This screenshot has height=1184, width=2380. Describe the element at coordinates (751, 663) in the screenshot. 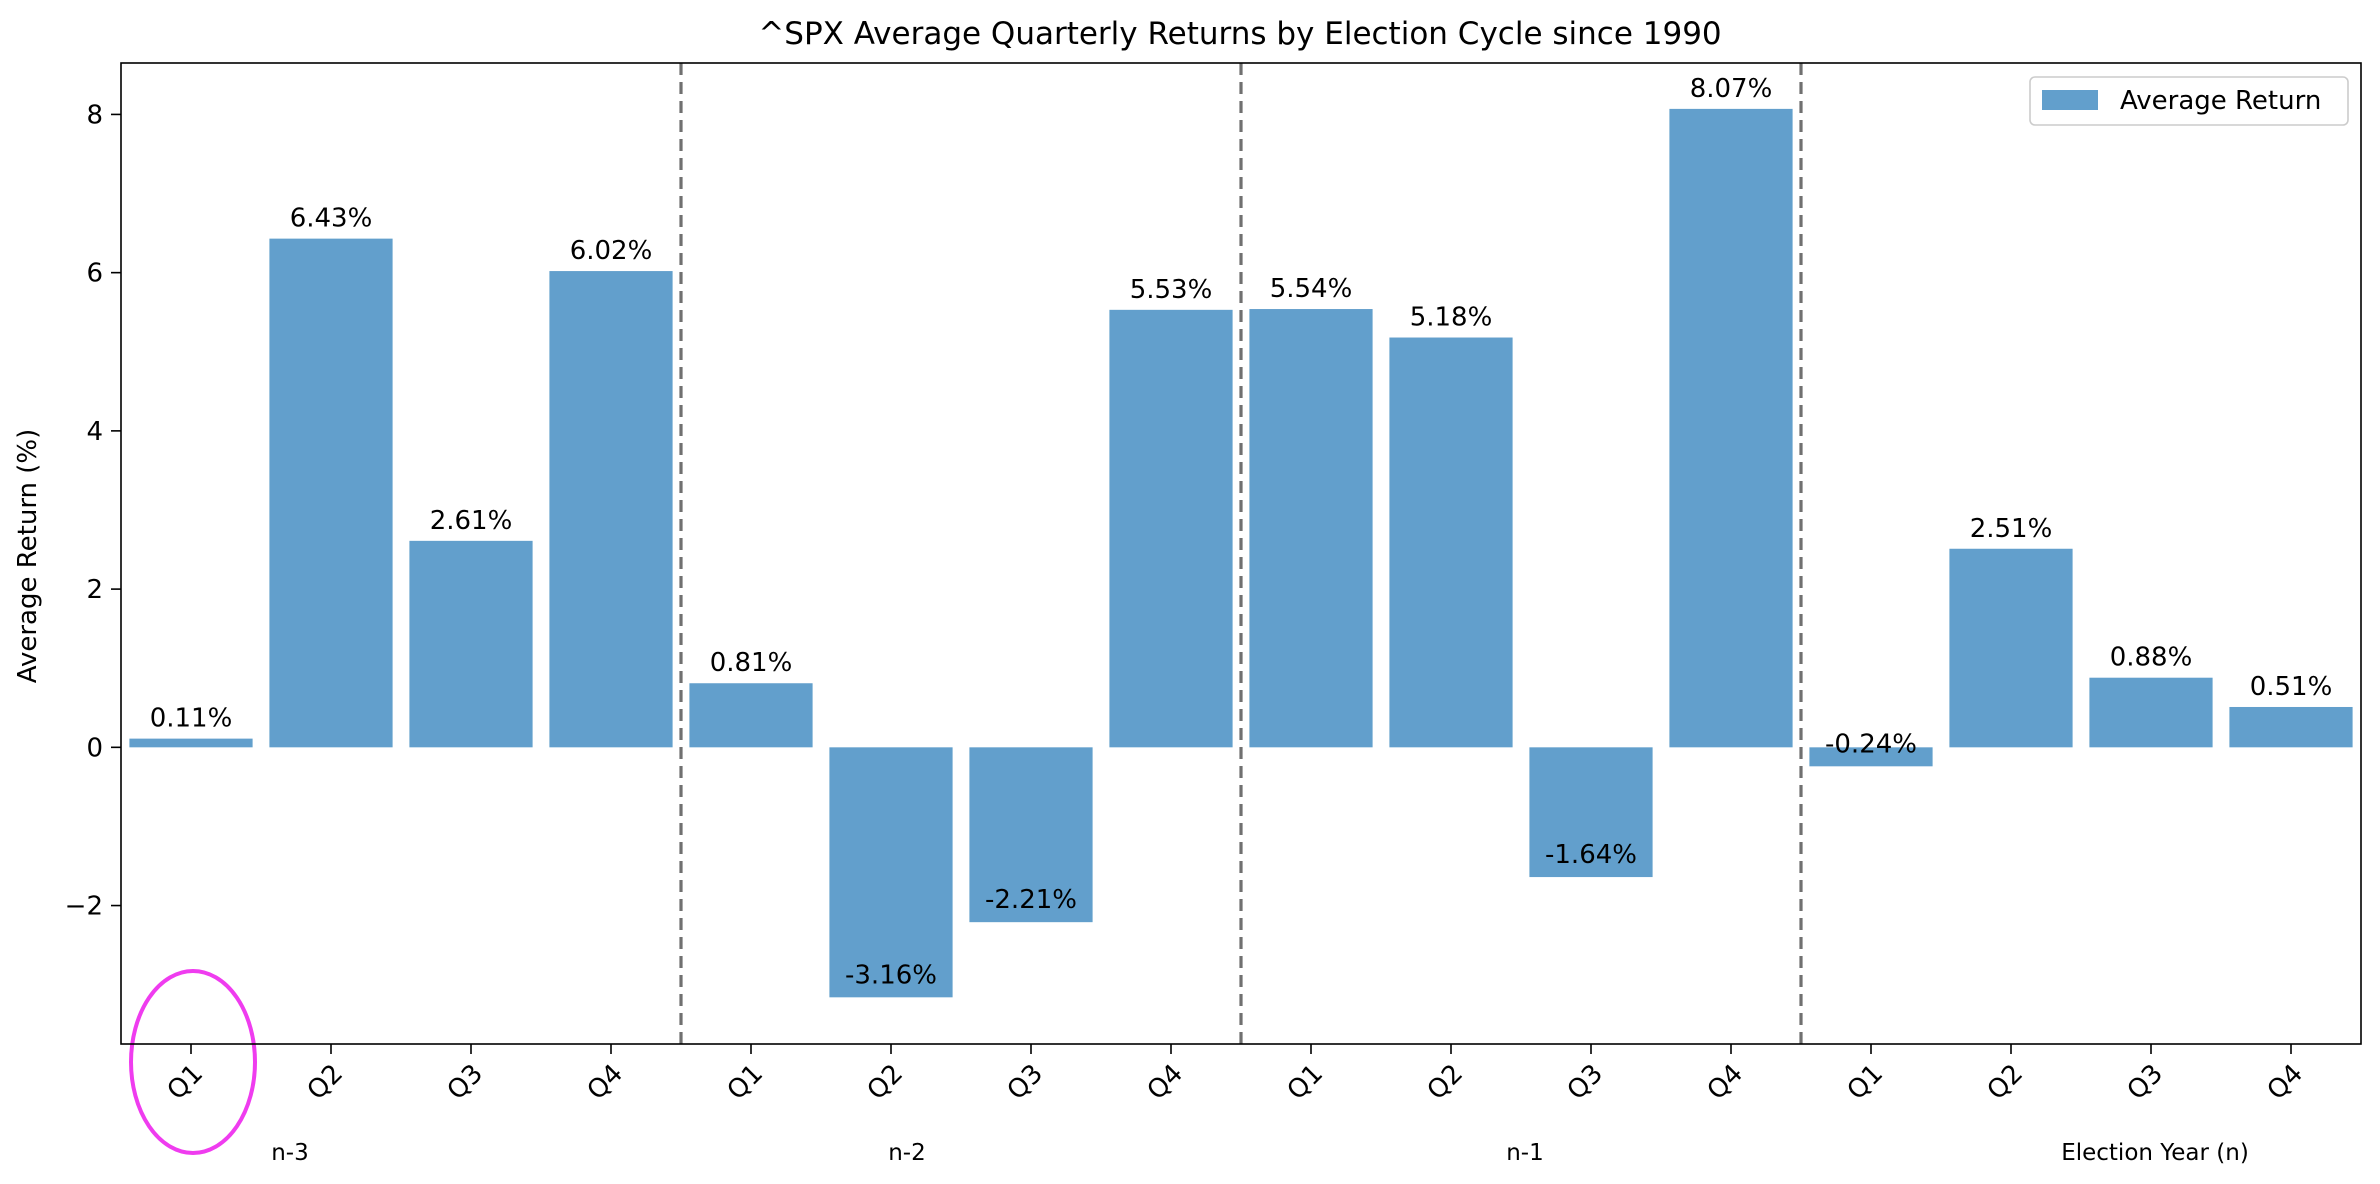

I see `data-label: 0.81%` at that location.